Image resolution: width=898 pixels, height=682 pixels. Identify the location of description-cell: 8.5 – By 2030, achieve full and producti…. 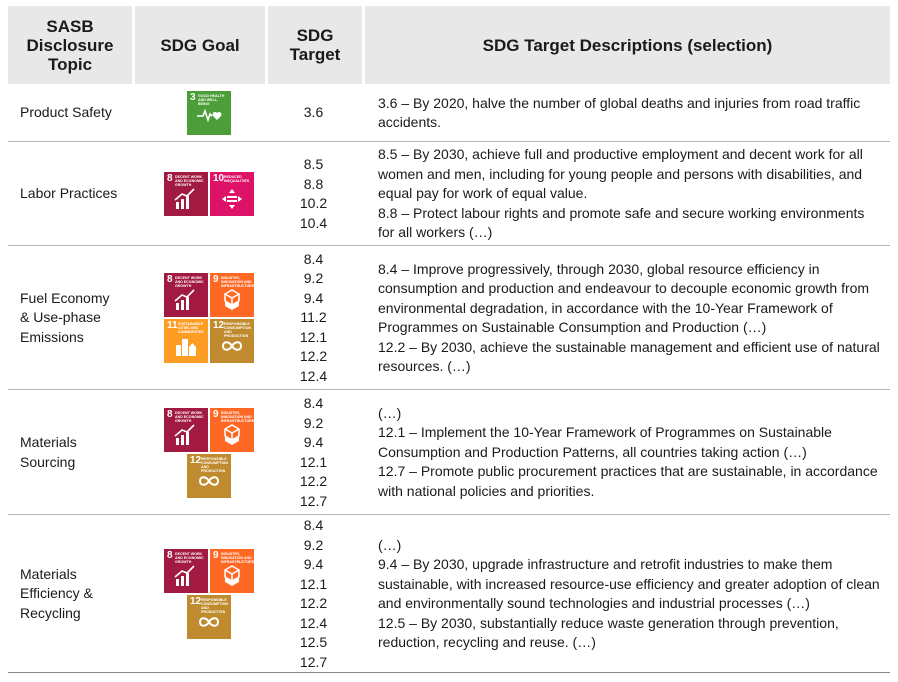
(631, 194).